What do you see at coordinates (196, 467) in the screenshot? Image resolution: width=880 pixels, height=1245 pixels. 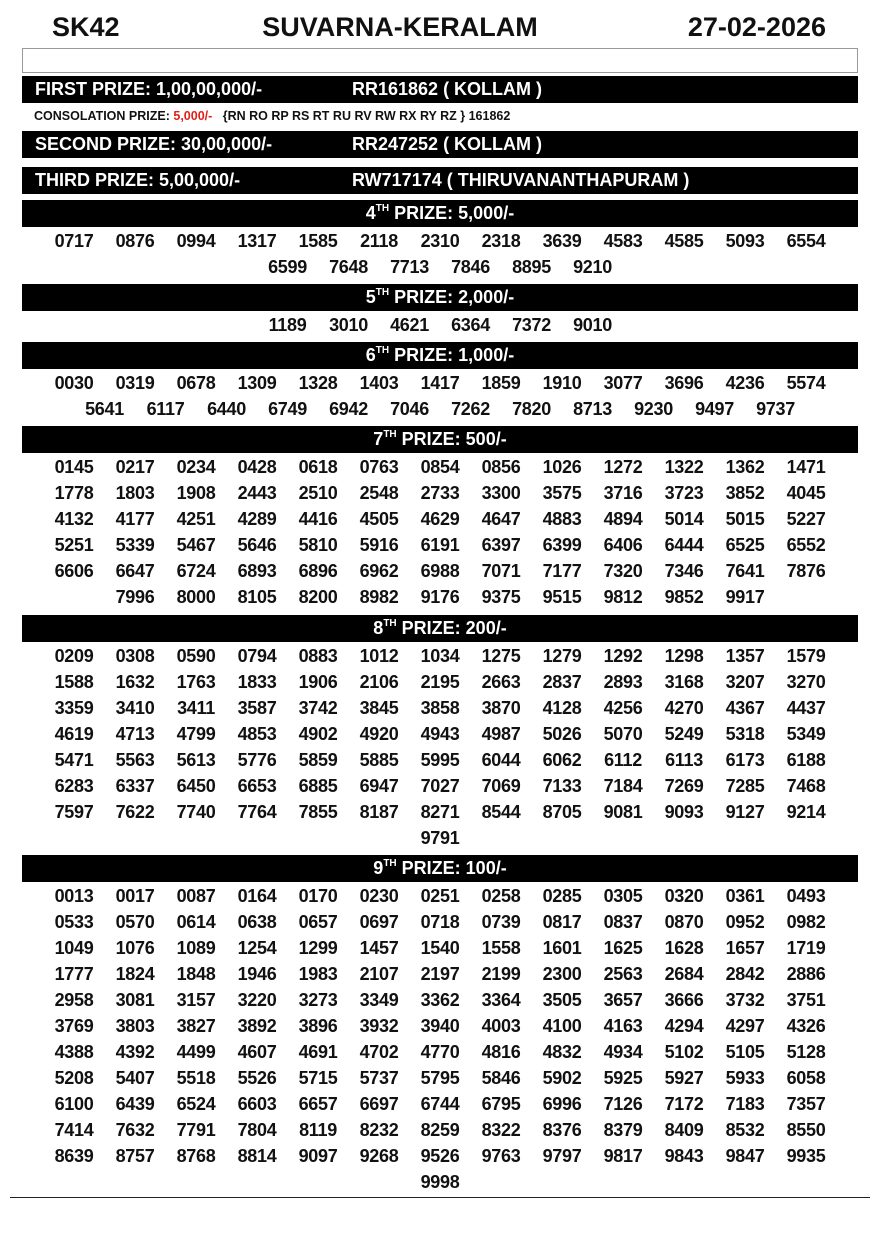 I see `winning-number: 0234` at bounding box center [196, 467].